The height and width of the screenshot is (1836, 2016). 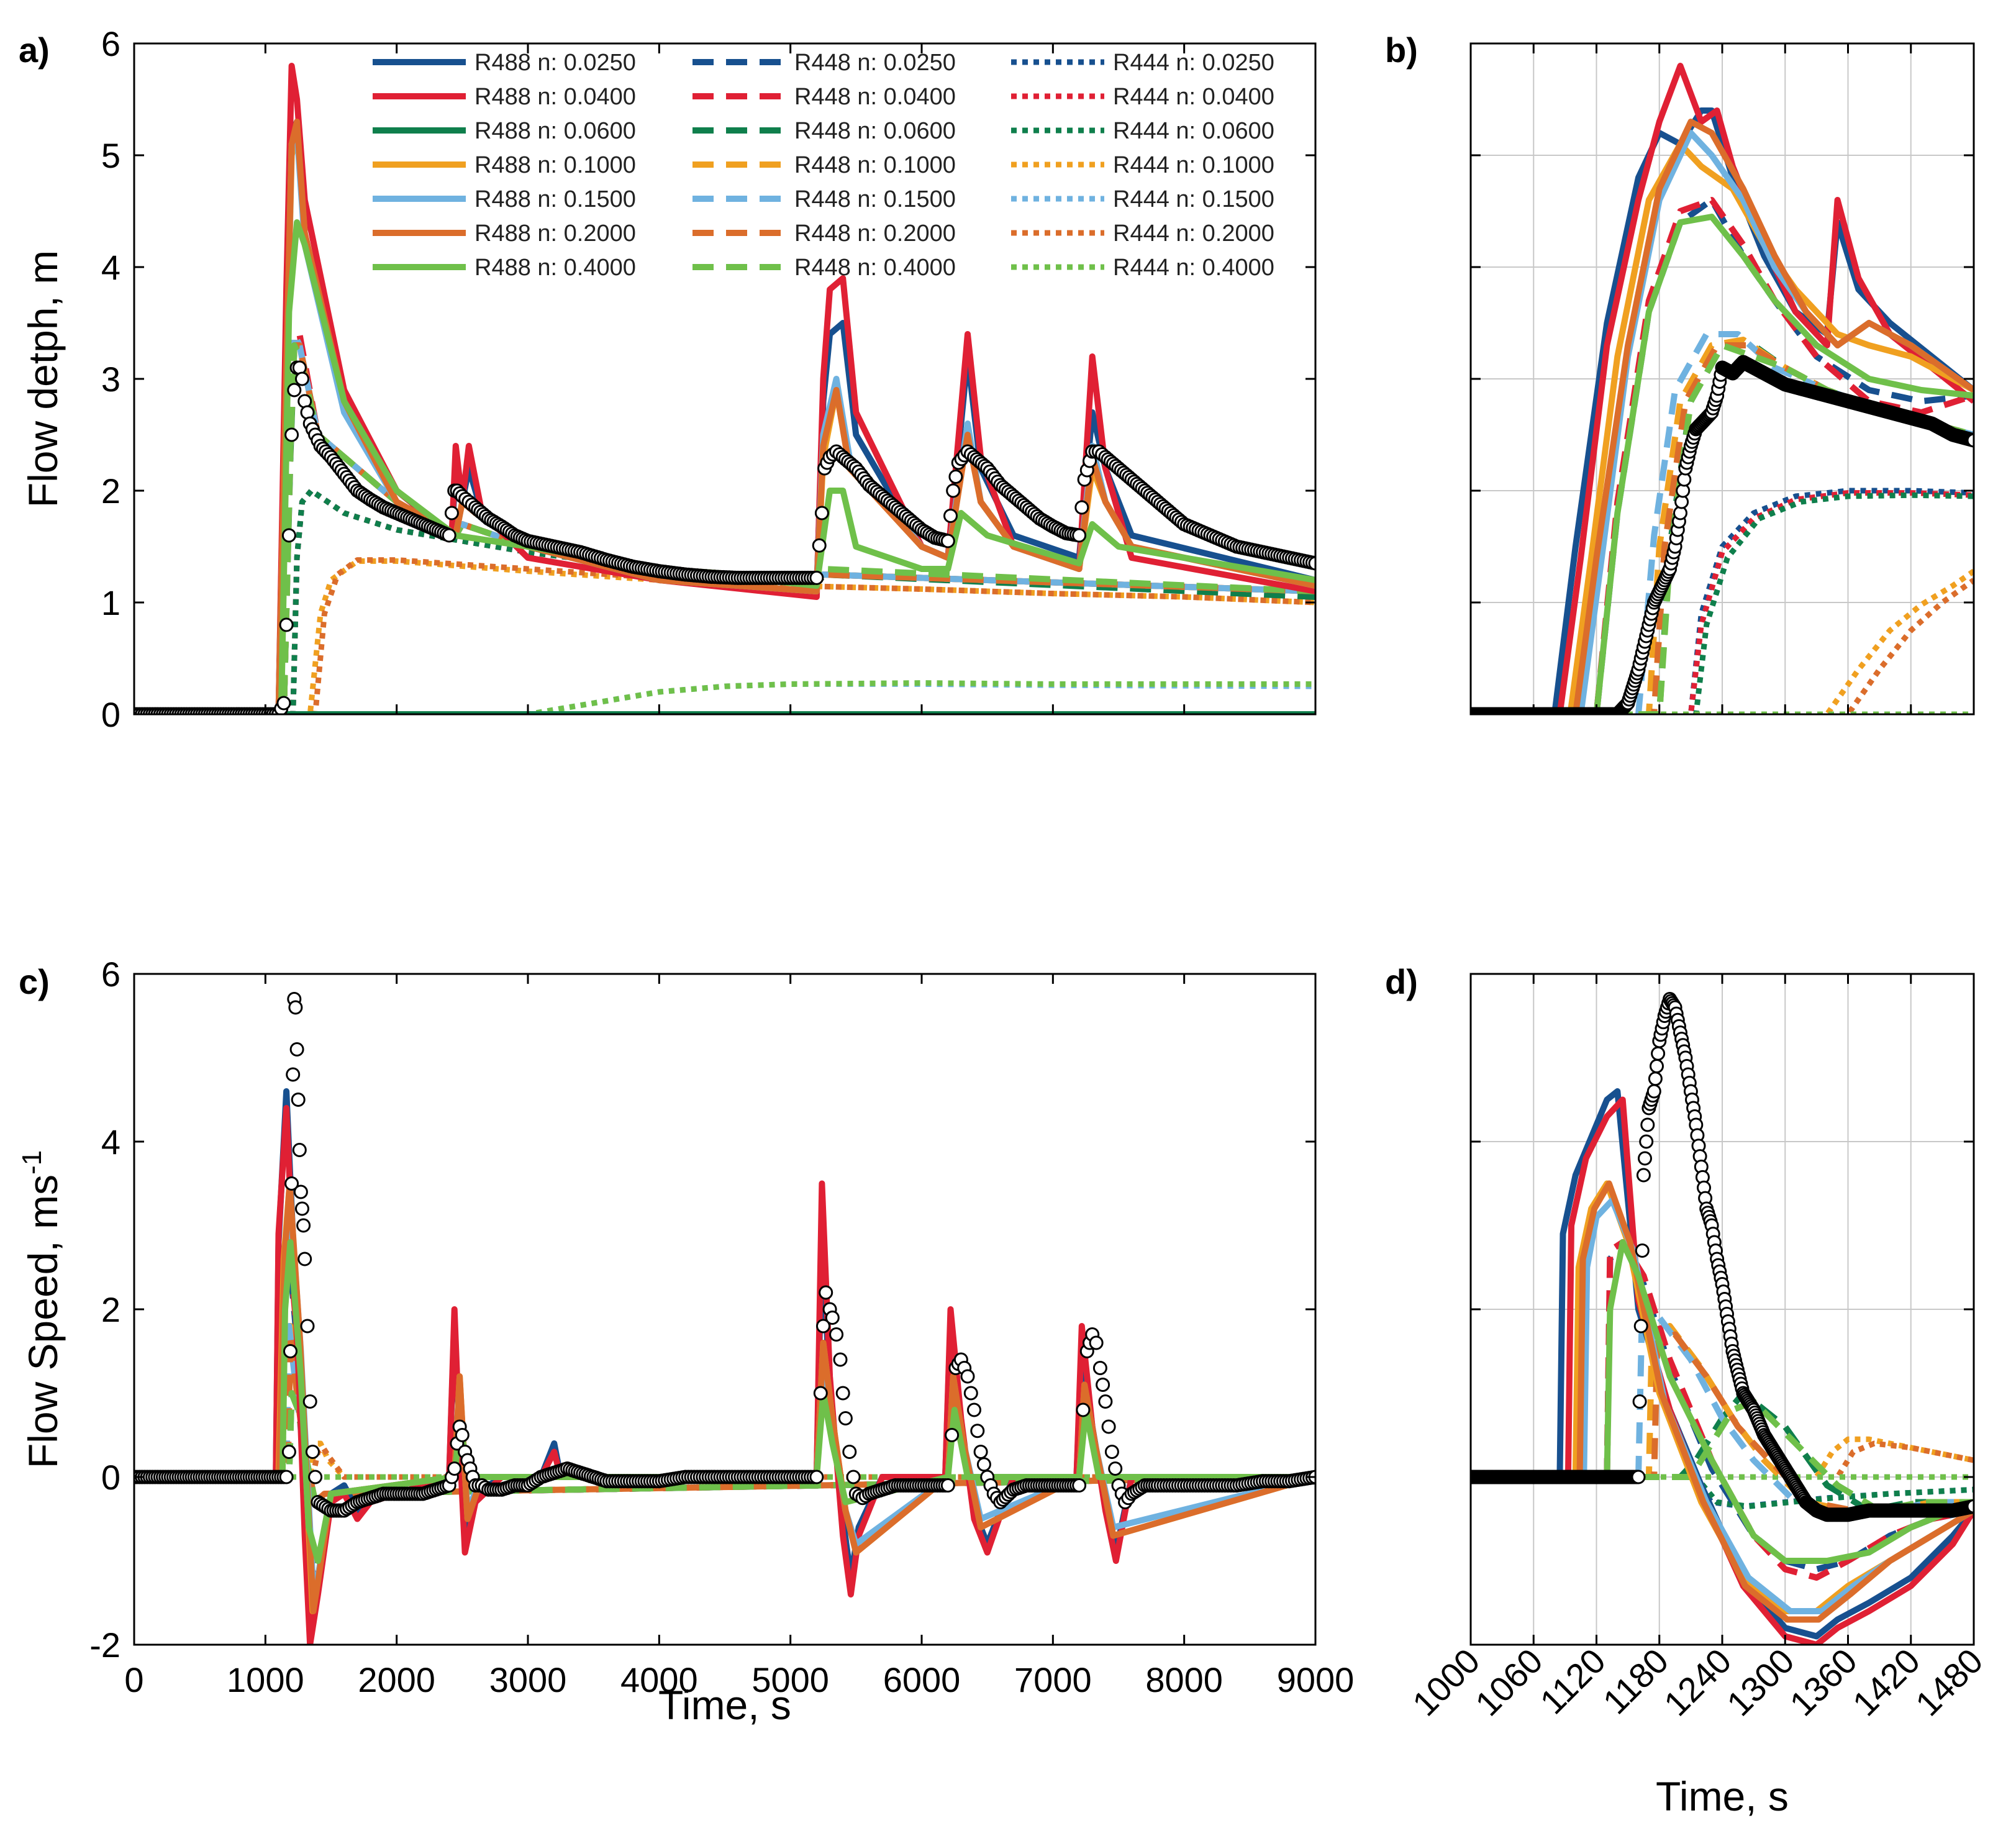 What do you see at coordinates (110, 155) in the screenshot?
I see `y-tick-label: 5` at bounding box center [110, 155].